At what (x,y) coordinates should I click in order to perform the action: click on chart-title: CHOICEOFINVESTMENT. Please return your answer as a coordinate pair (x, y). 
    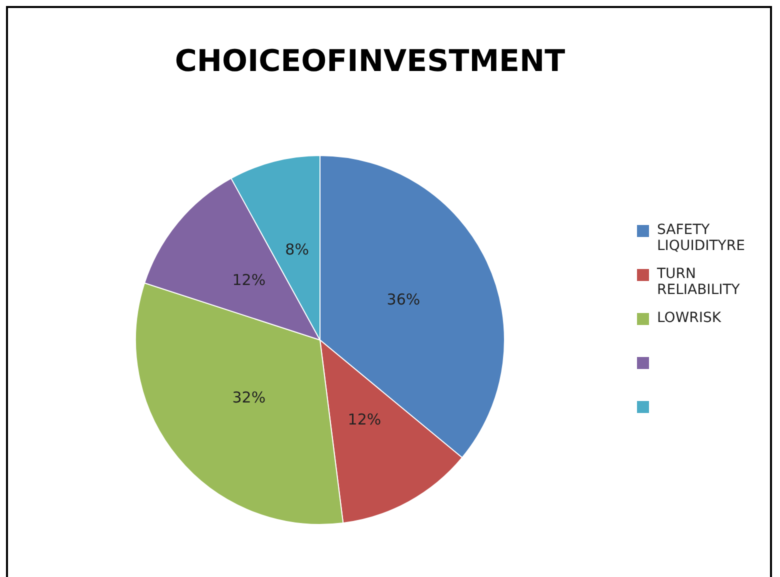
    Looking at the image, I should click on (370, 61).